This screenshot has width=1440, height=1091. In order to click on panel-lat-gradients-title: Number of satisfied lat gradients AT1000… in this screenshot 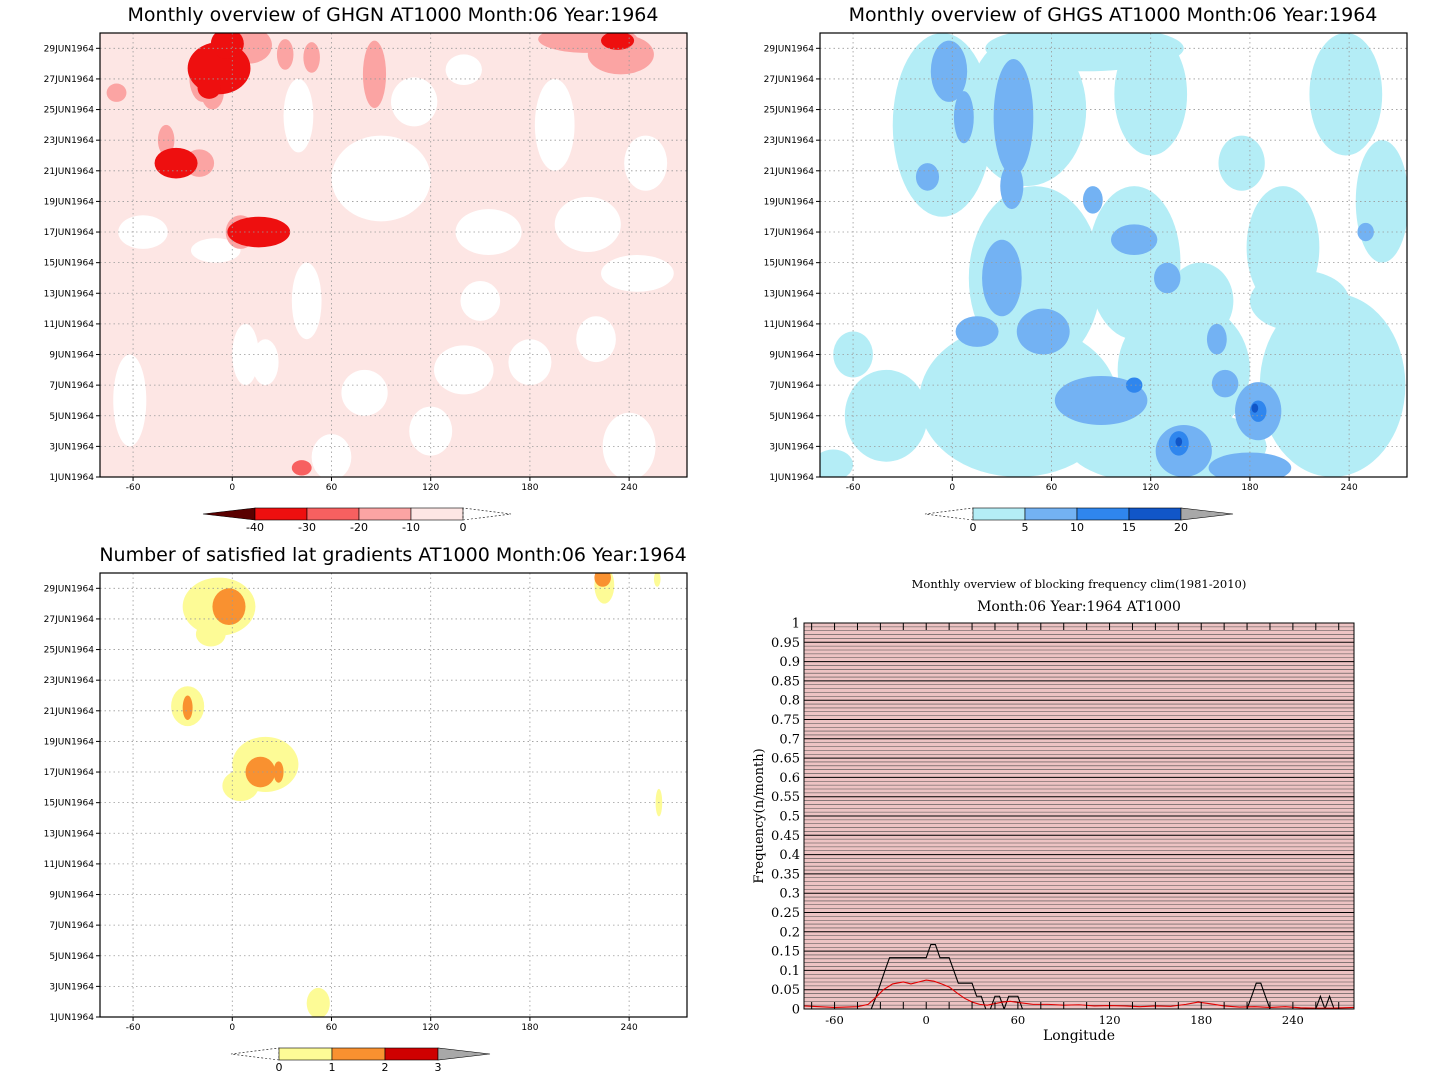, I will do `click(392, 555)`.